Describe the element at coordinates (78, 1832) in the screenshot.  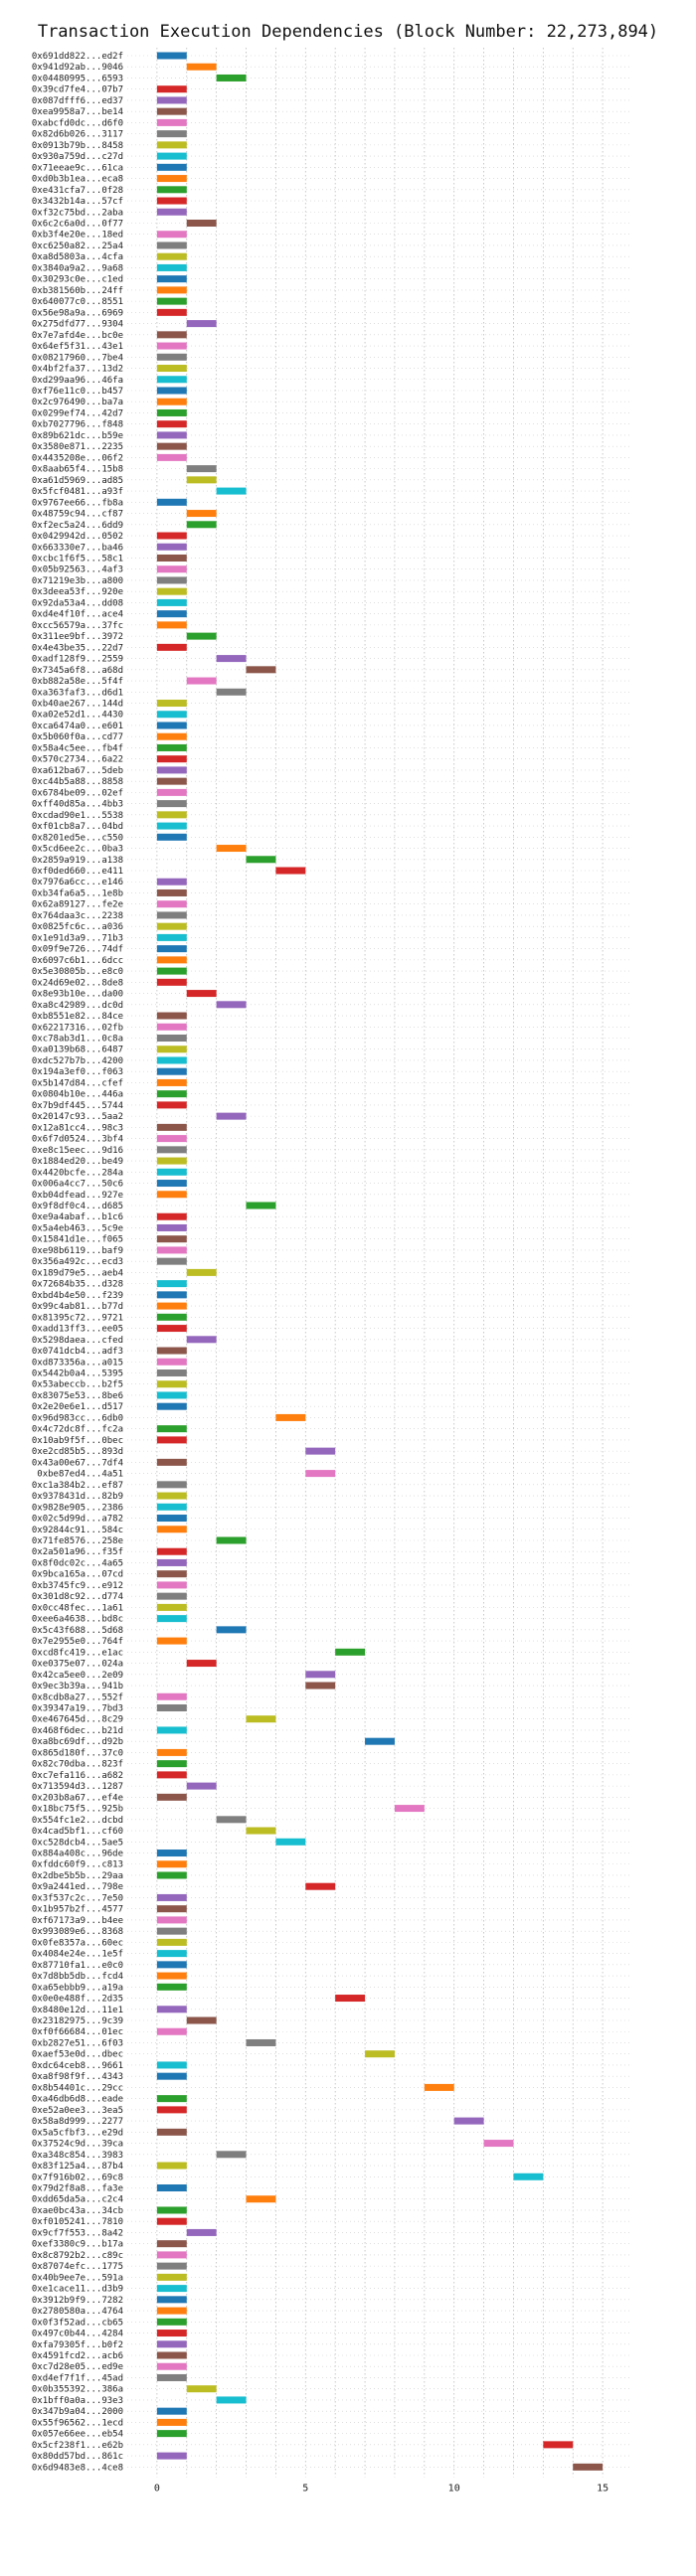
I see `transaction-label: 0x4cad5bf1...cf60` at that location.